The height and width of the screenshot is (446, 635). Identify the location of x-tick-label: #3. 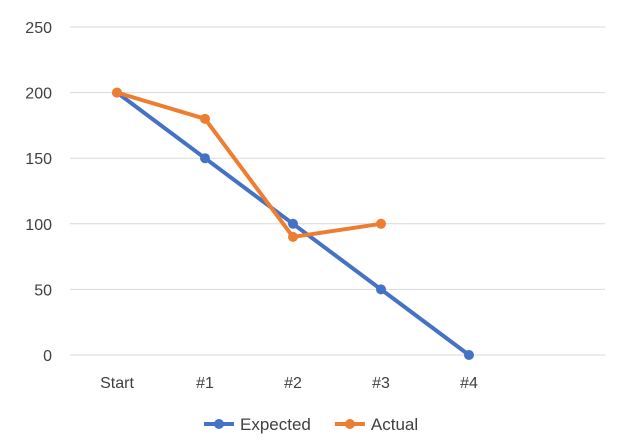
(381, 383).